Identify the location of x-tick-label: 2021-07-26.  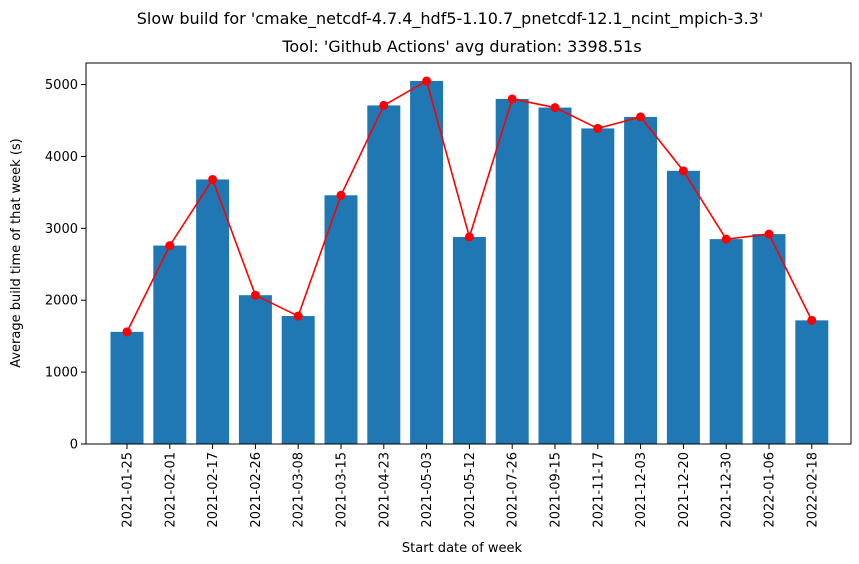
(513, 490).